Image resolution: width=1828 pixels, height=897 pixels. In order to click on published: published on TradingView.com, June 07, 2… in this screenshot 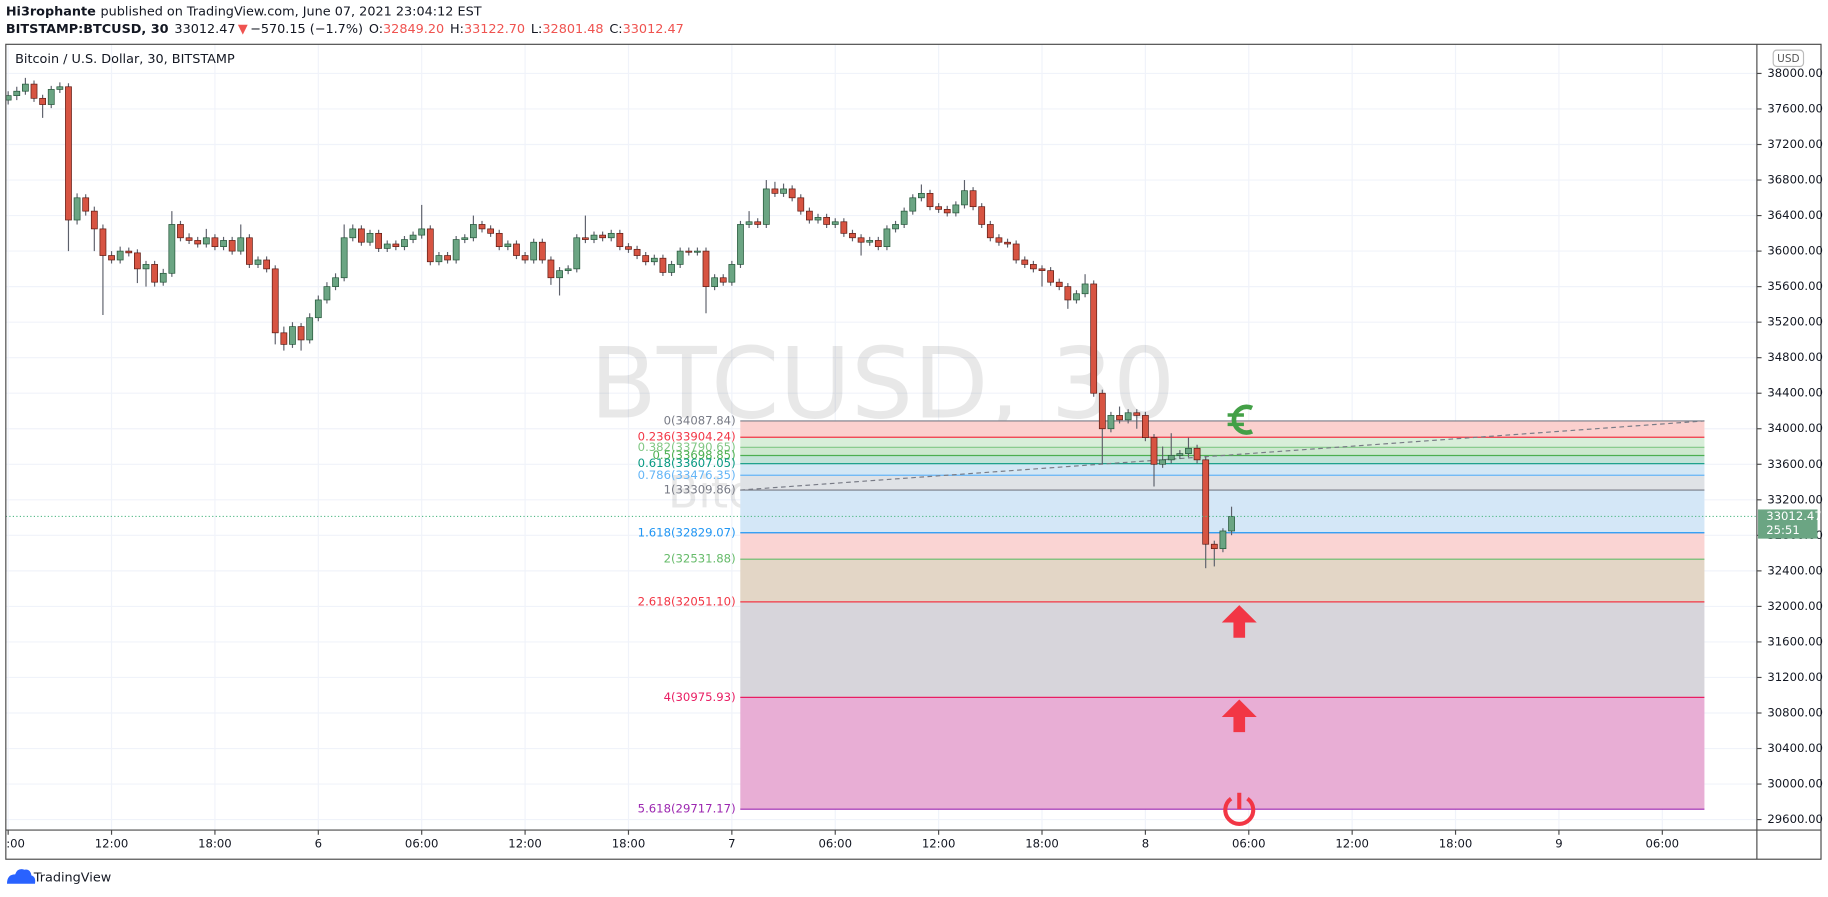, I will do `click(291, 11)`.